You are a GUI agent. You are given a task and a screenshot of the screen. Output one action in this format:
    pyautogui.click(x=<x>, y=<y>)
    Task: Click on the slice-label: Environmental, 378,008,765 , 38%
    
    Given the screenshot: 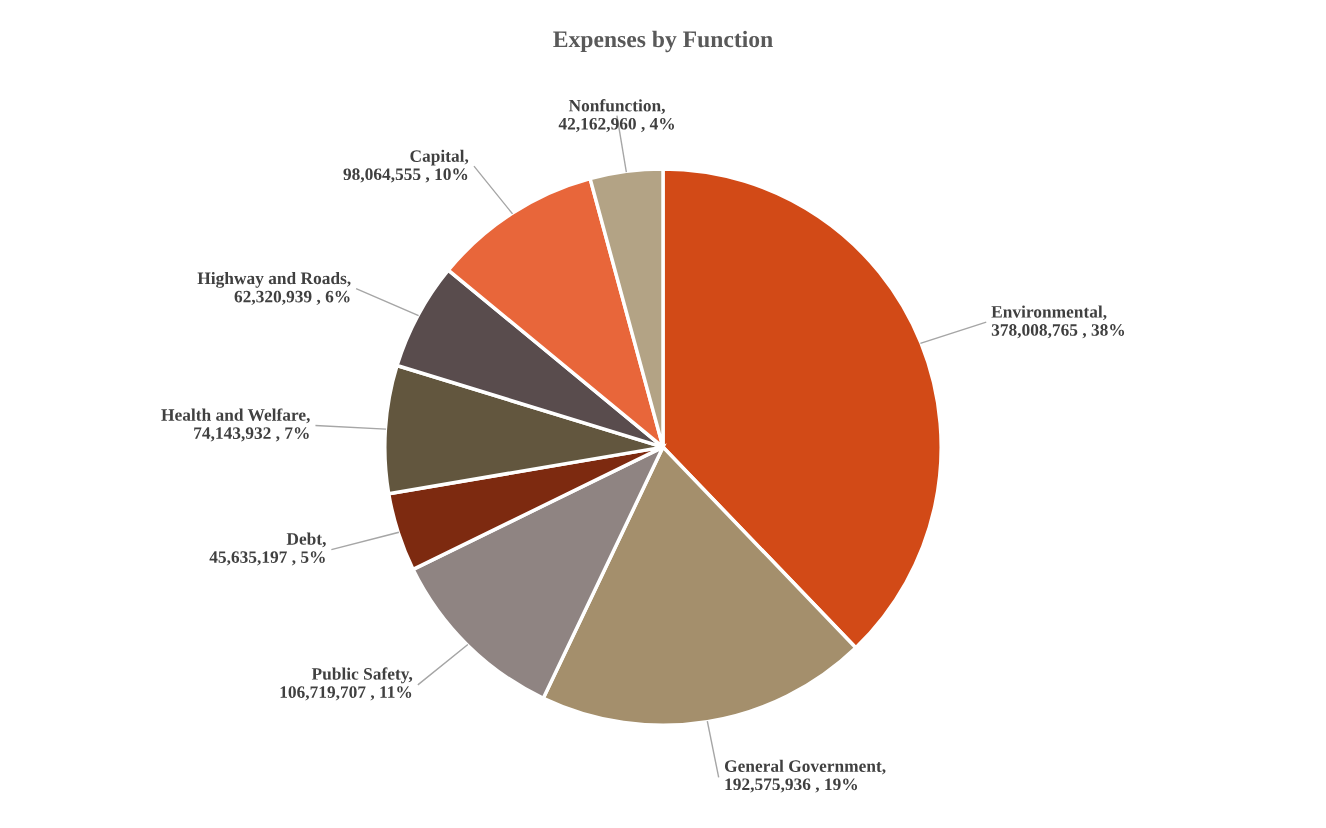 What is the action you would take?
    pyautogui.click(x=1058, y=322)
    